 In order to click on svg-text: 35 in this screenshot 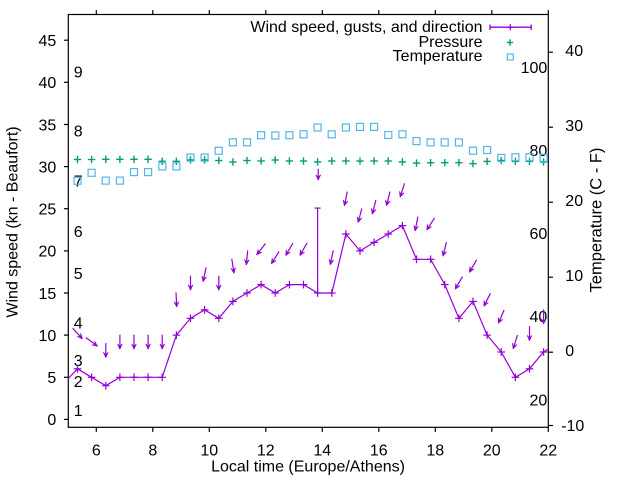, I will do `click(48, 125)`.